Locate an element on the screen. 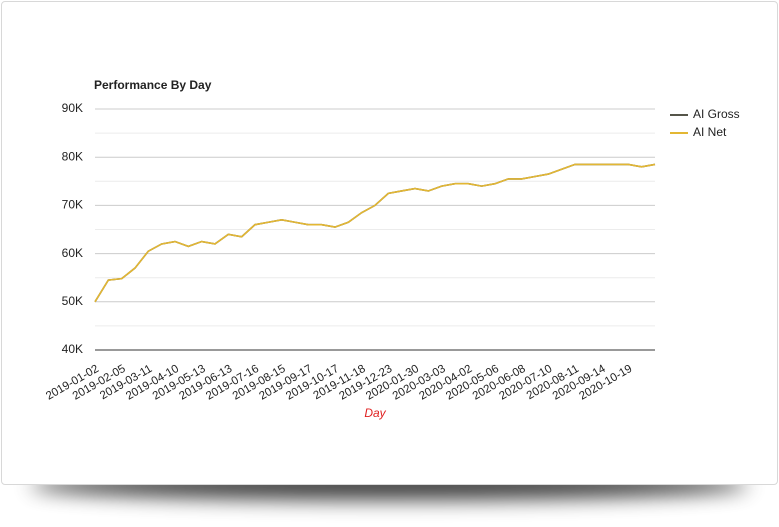 The image size is (779, 527). y-tick-label: 70K is located at coordinates (72, 205).